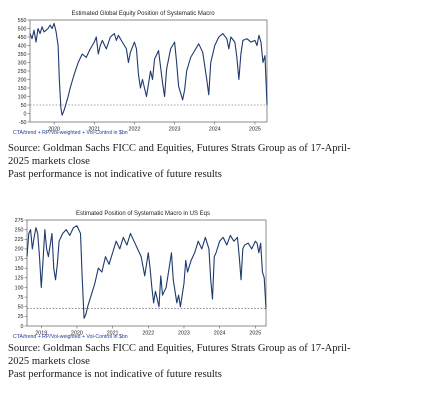 This screenshot has height=400, width=430. I want to click on y-tick-label: 125, so click(19, 279).